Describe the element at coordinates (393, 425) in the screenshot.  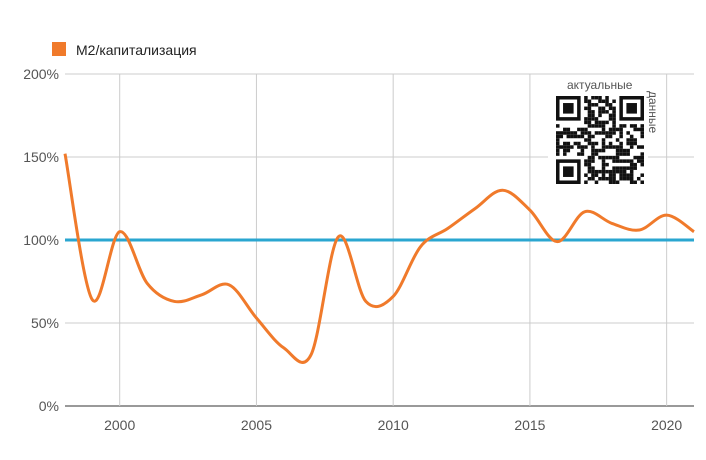
I see `x-axis-ticks: 2000 2005 2010 2015 2020` at that location.